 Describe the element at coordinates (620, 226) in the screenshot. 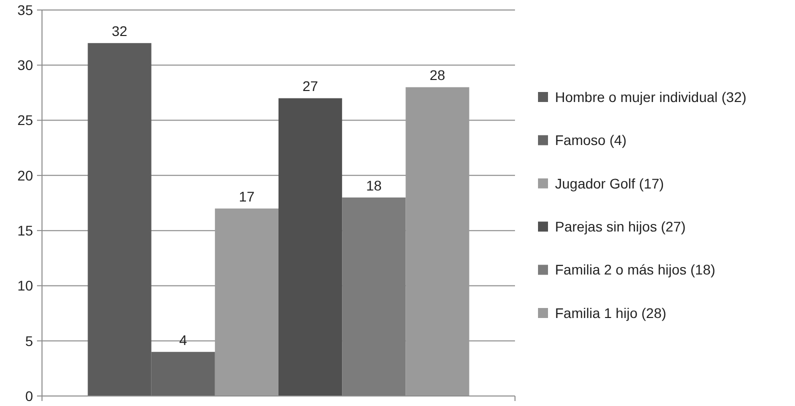

I see `legend-label: Parejas sin hijos (27)` at that location.